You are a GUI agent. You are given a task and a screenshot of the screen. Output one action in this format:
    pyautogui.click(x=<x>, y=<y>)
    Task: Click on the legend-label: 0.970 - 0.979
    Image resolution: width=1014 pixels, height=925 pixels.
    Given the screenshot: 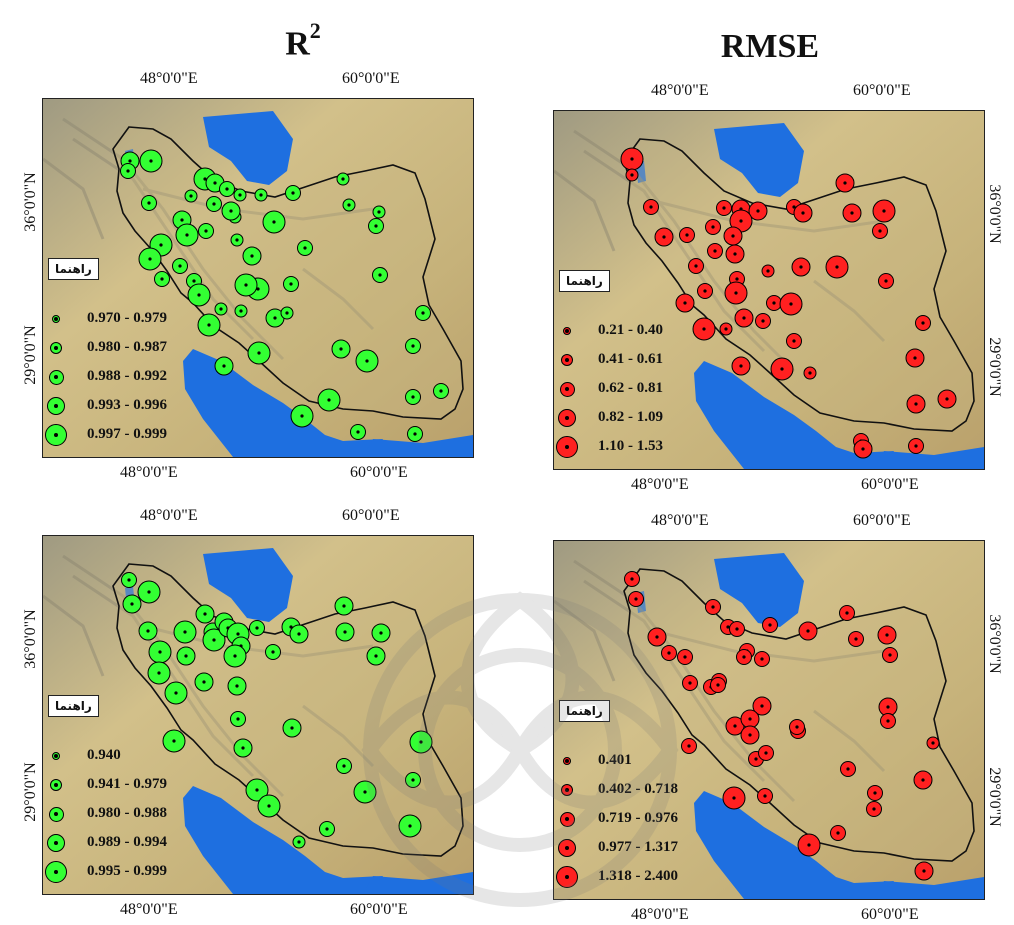 What is the action you would take?
    pyautogui.click(x=127, y=318)
    